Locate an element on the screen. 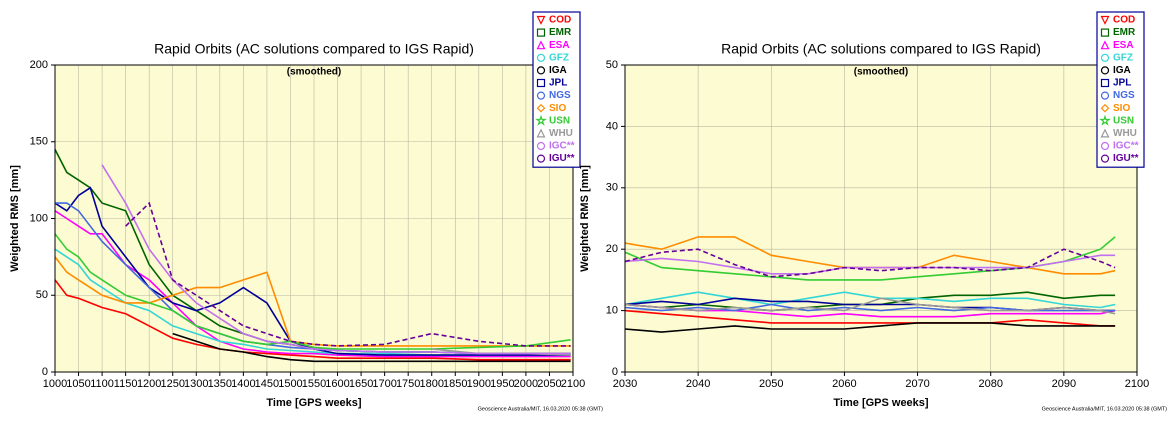 The width and height of the screenshot is (1169, 421). x-tick-label: 1300 is located at coordinates (196, 384).